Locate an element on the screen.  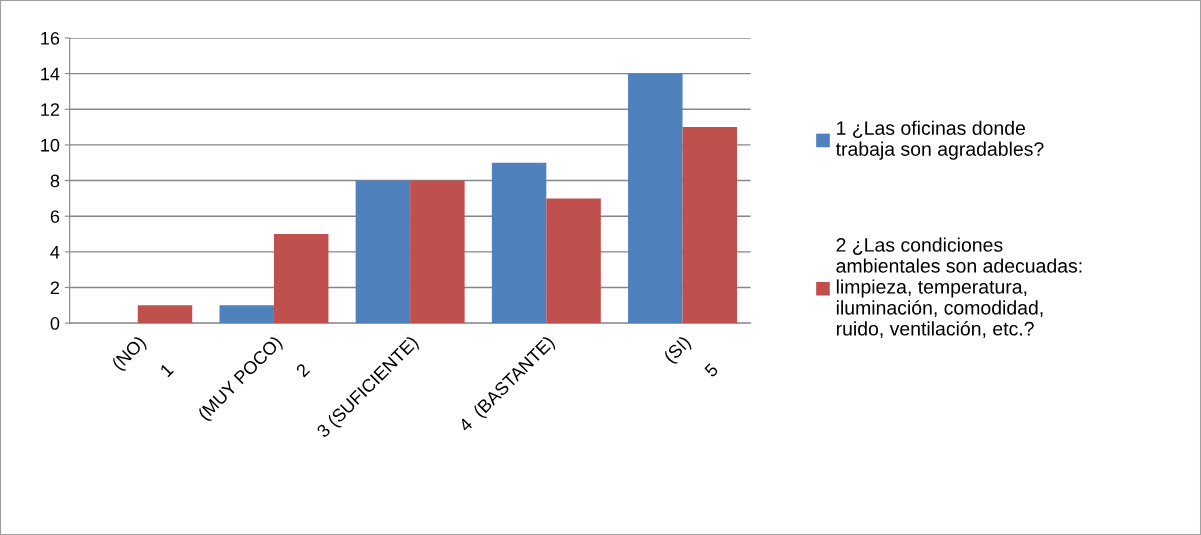
y-tick-label: 8 is located at coordinates (55, 181).